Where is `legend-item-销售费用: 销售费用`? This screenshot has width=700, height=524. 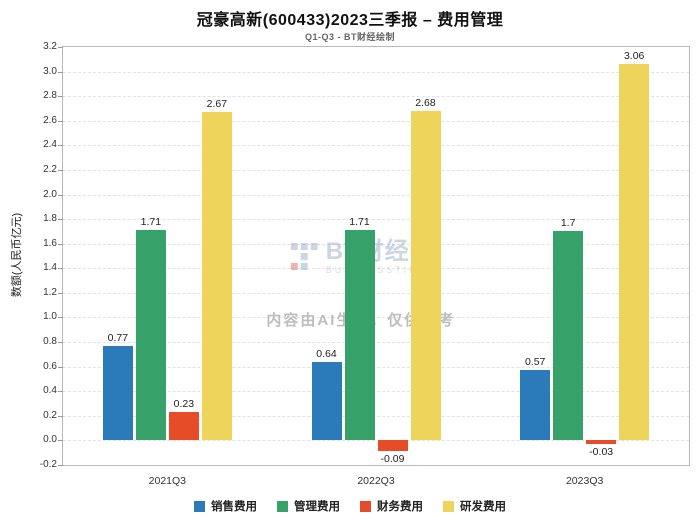 legend-item-销售费用: 销售费用 is located at coordinates (225, 506).